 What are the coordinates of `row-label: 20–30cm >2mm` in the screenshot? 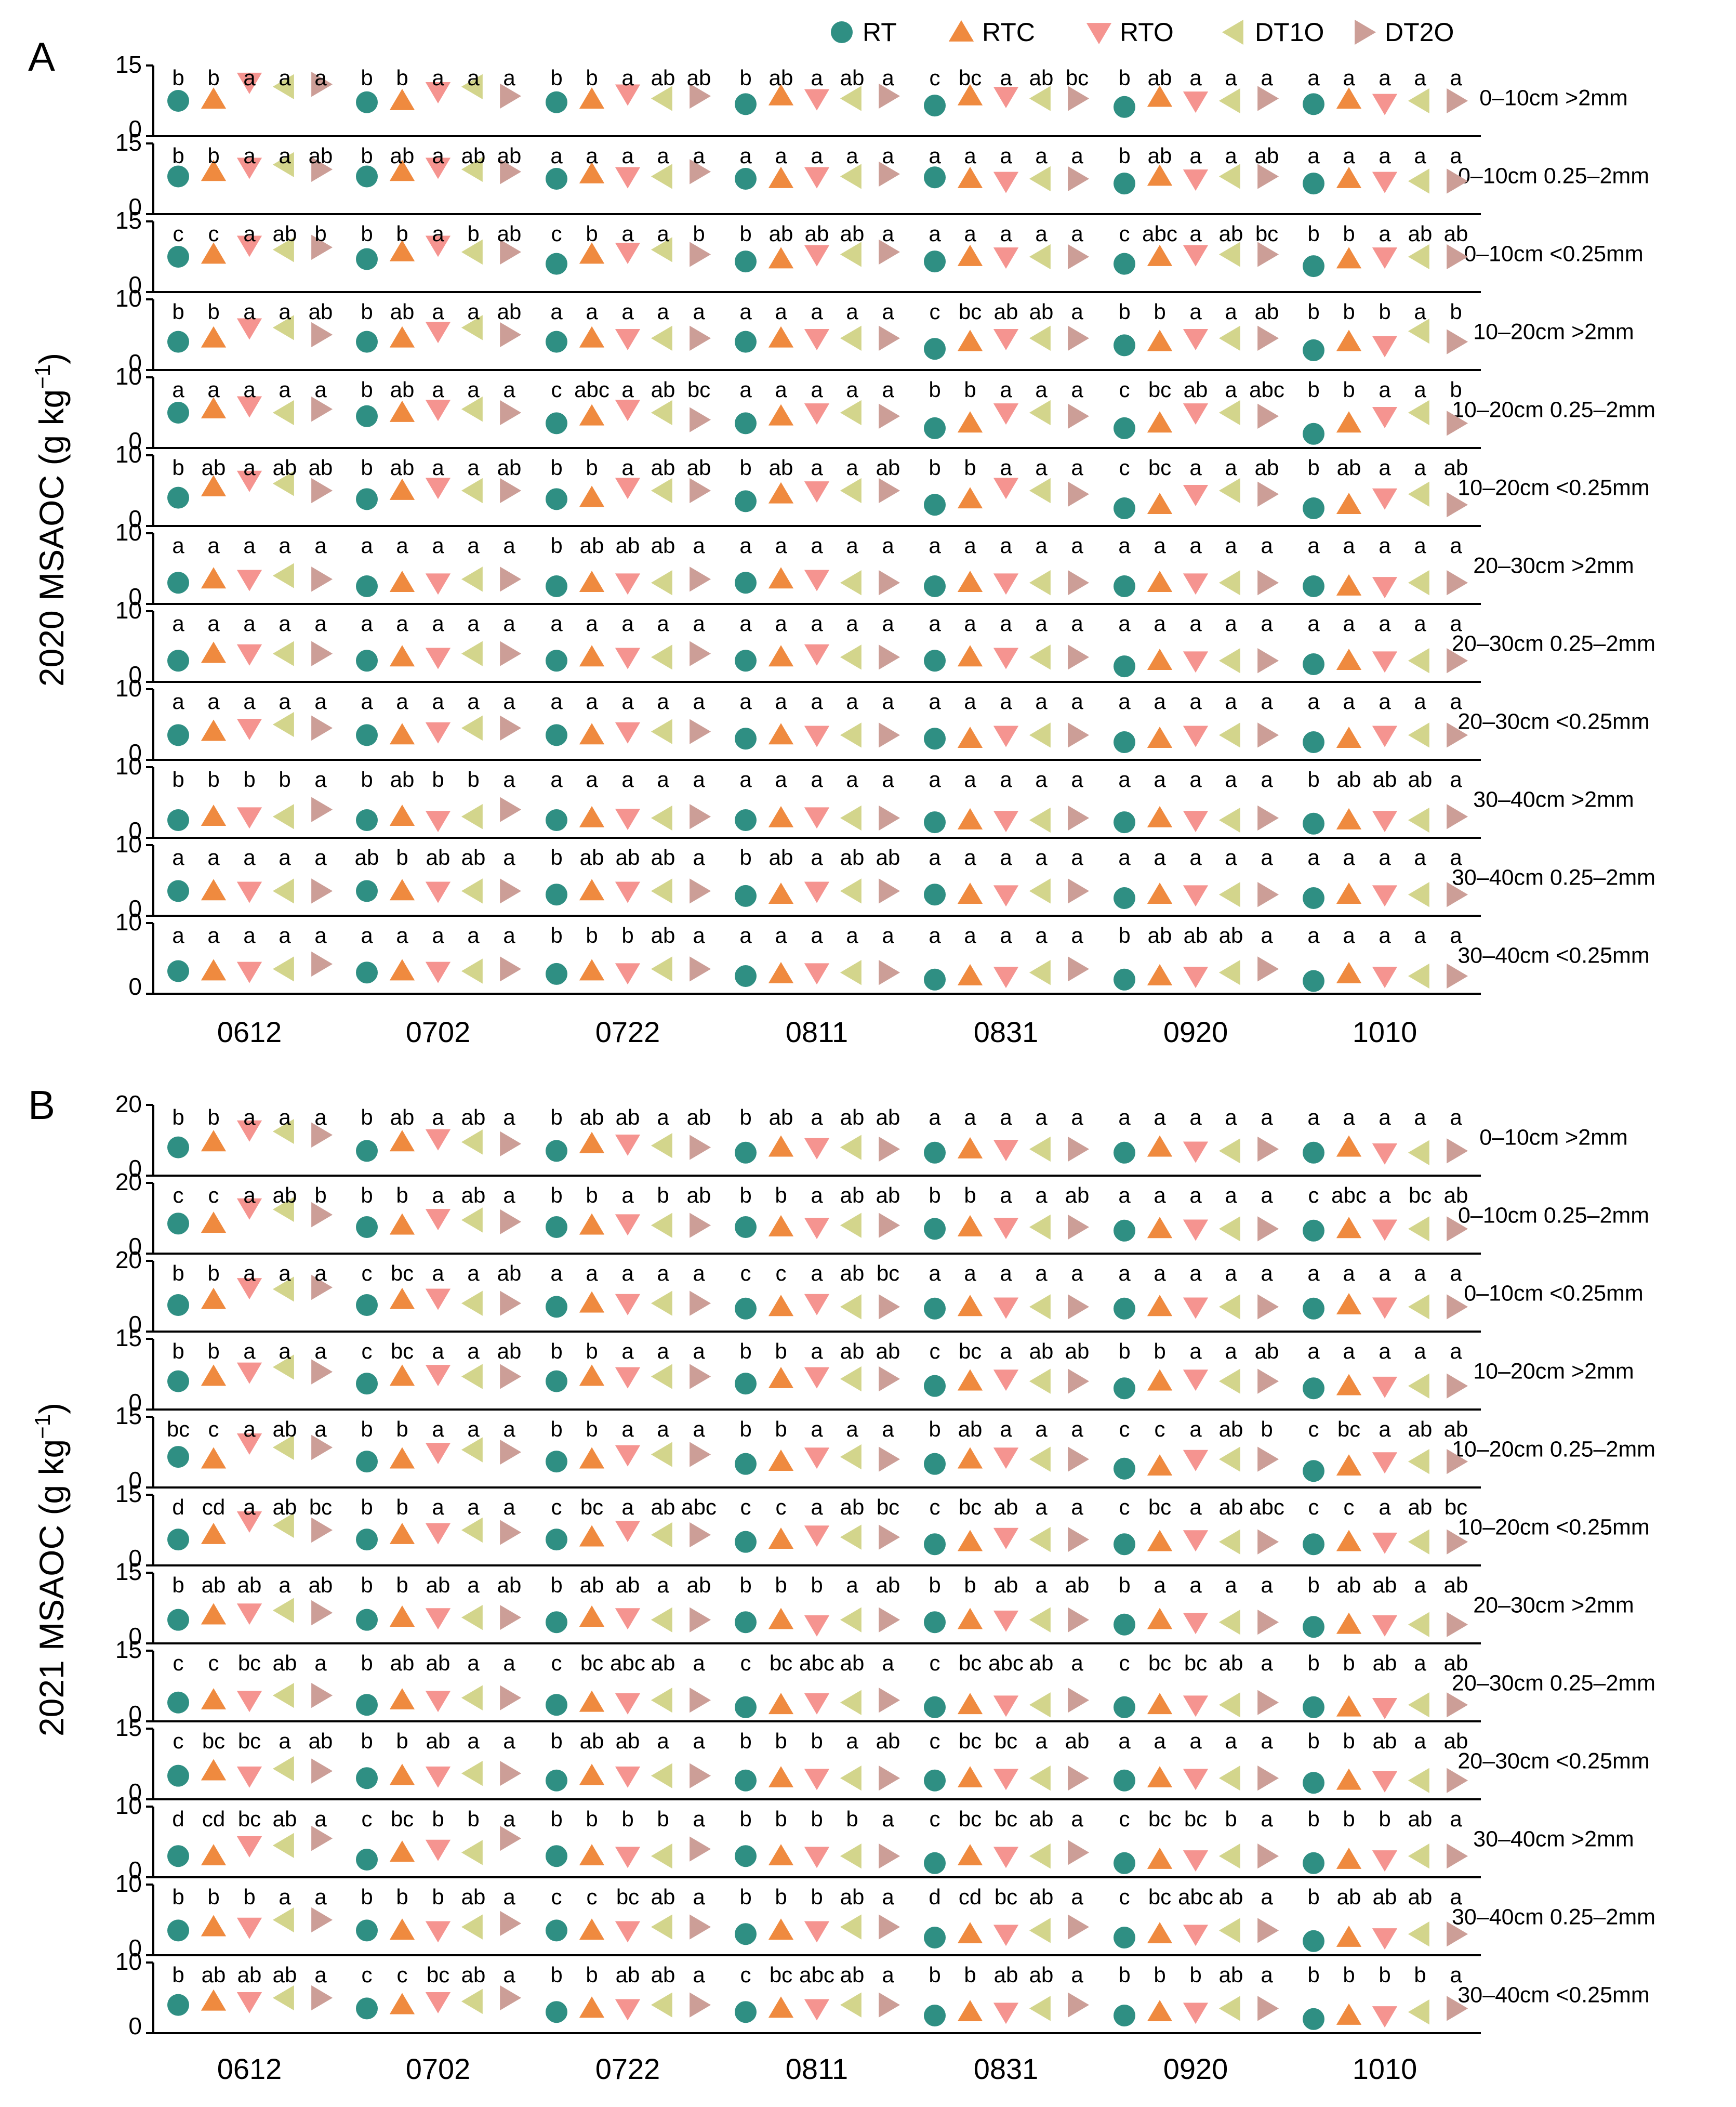 It's located at (1553, 1606).